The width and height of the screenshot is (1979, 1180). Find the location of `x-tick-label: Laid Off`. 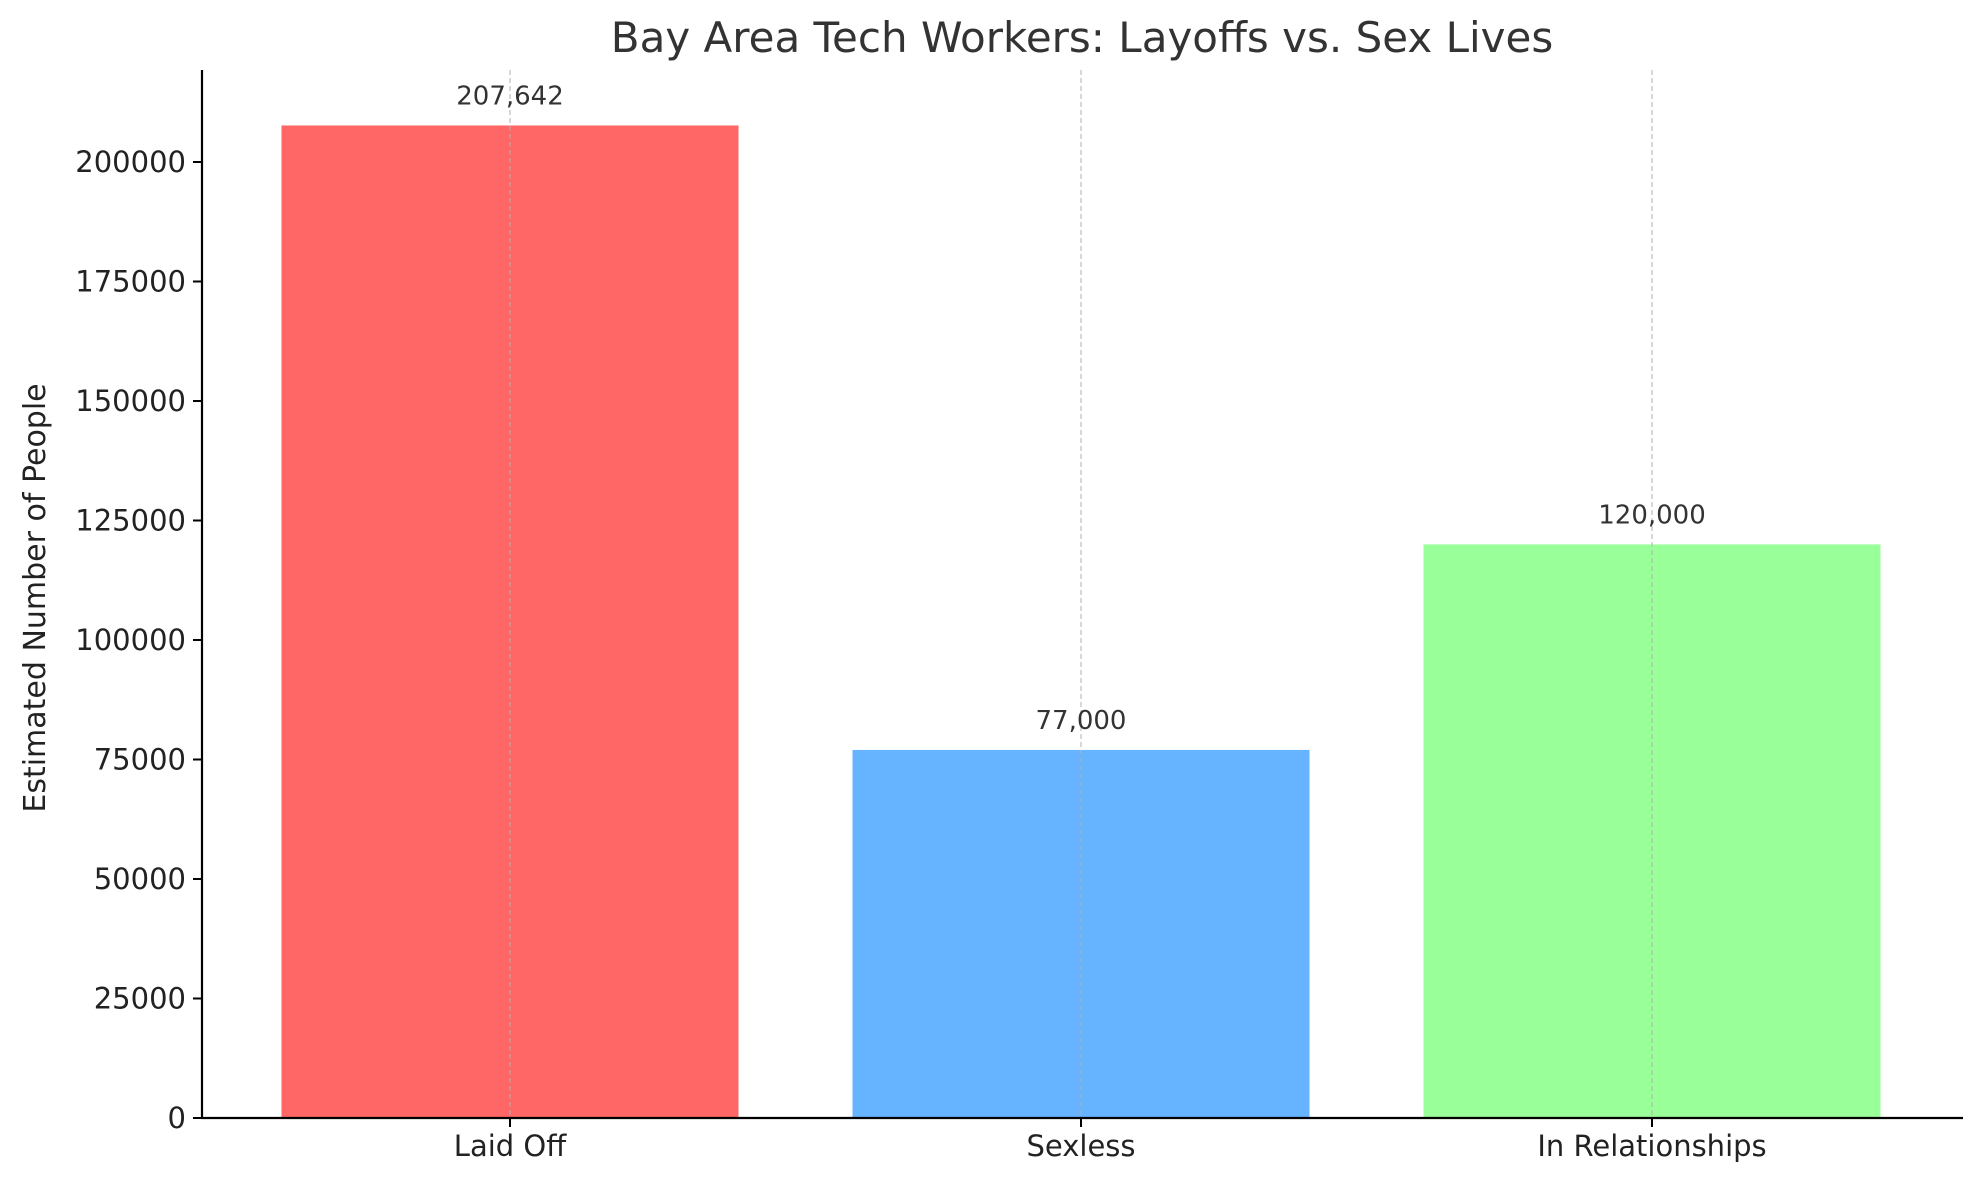

x-tick-label: Laid Off is located at coordinates (510, 1146).